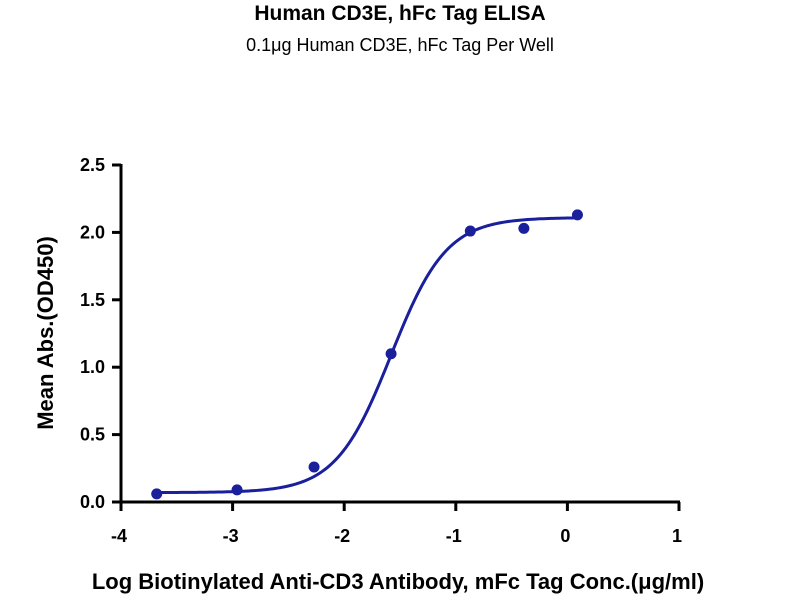 Image resolution: width=800 pixels, height=600 pixels. What do you see at coordinates (119, 536) in the screenshot?
I see `x-tick-label: -4` at bounding box center [119, 536].